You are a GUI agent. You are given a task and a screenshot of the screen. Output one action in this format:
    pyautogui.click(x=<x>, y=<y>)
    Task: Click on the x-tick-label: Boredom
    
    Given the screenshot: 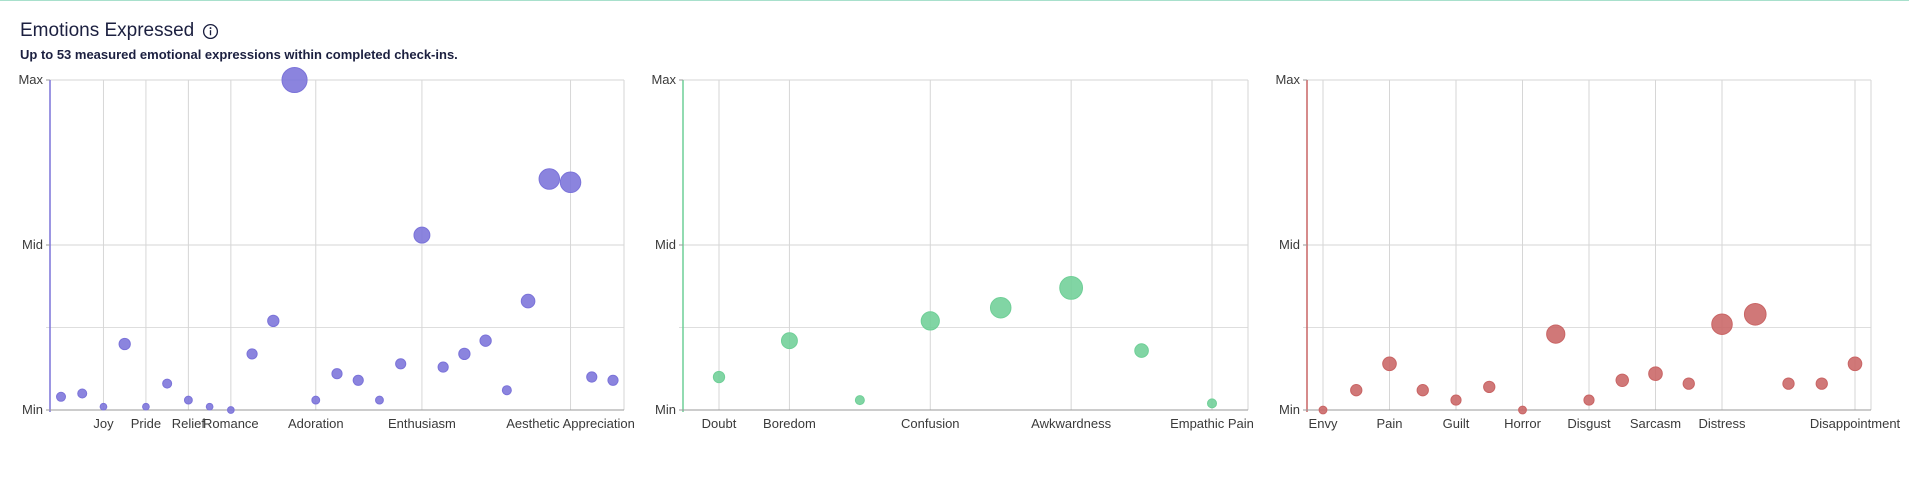 What is the action you would take?
    pyautogui.click(x=789, y=423)
    